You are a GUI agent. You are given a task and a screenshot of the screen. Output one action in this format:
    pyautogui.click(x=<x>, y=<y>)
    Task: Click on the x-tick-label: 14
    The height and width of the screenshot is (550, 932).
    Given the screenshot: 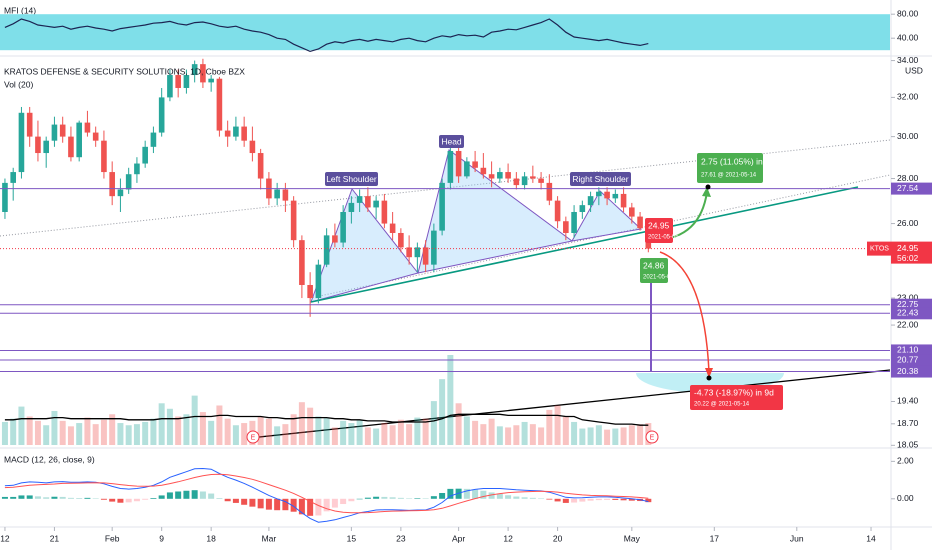 What is the action you would take?
    pyautogui.click(x=871, y=538)
    